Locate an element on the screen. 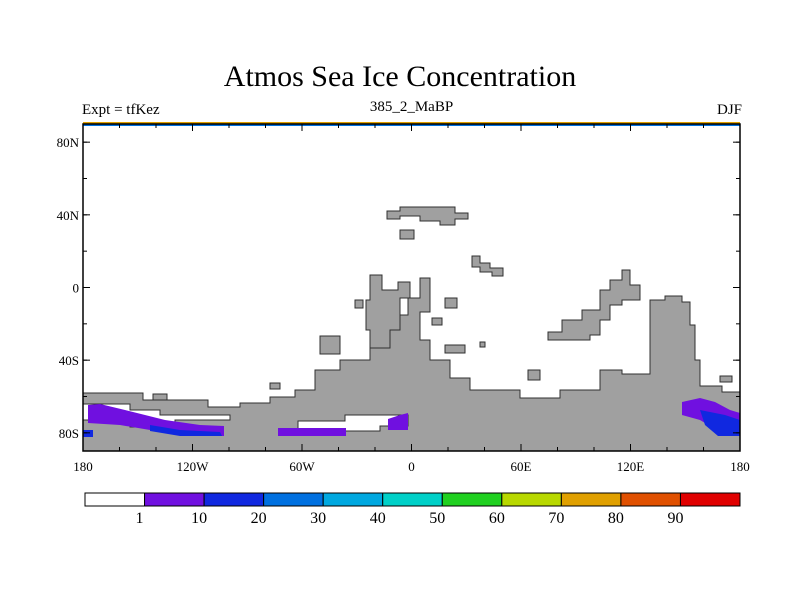 Image resolution: width=800 pixels, height=600 pixels. sea-ice-west-purple is located at coordinates (156, 420).